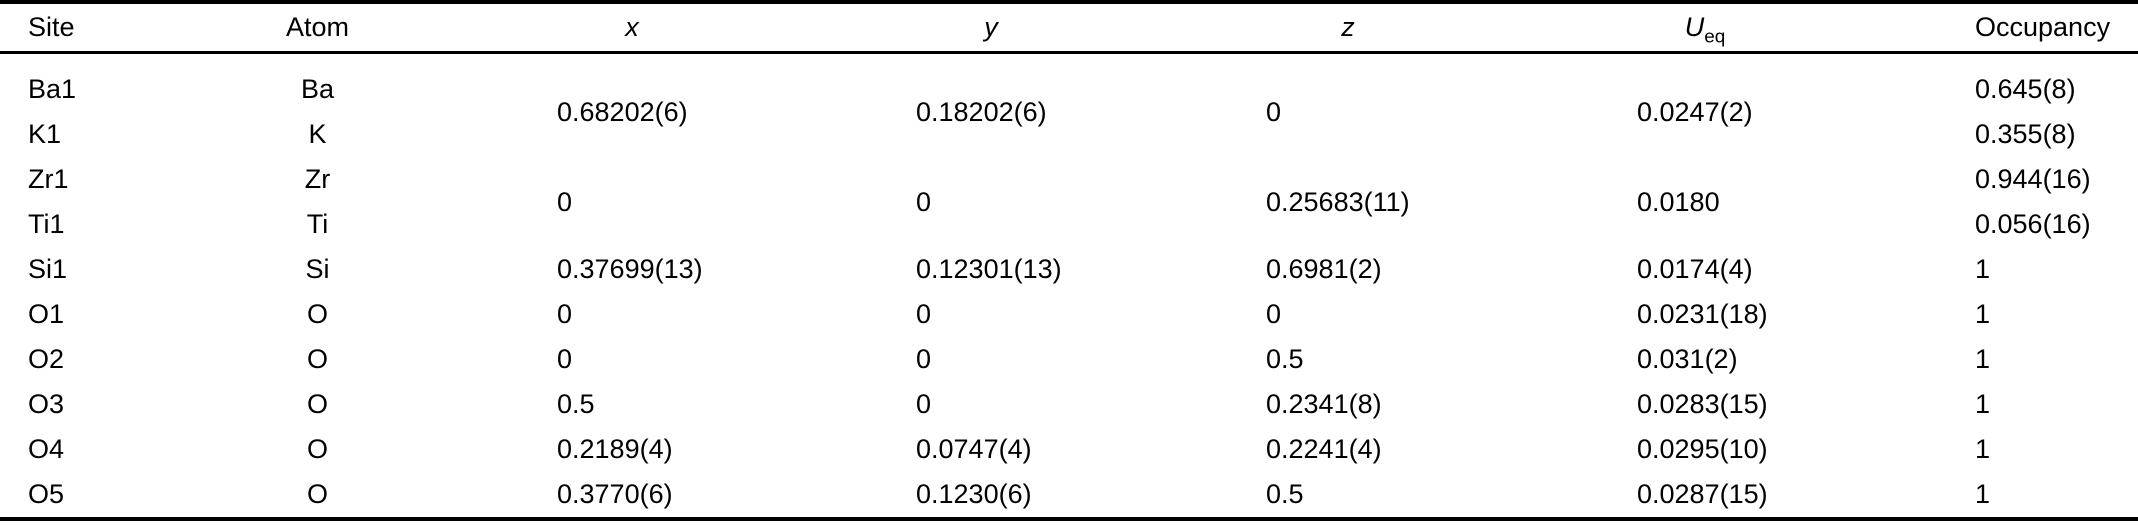  Describe the element at coordinates (1702, 494) in the screenshot. I see `cell-ueq: 0.0287(15)` at that location.